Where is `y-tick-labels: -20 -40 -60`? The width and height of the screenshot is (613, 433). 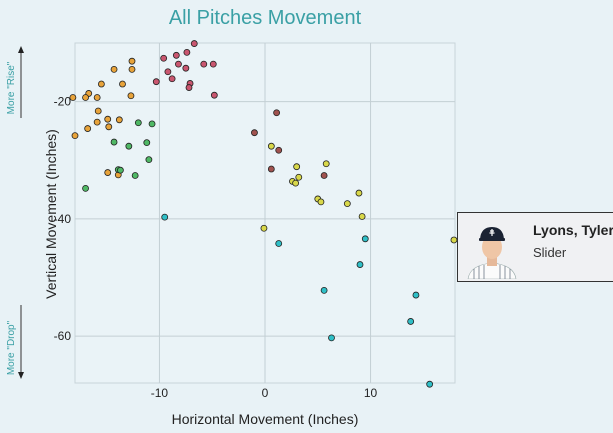 y-tick-labels: -20 -40 -60 is located at coordinates (63, 219).